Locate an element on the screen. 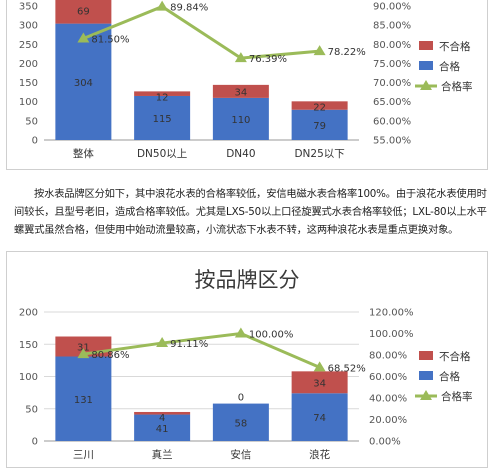 This screenshot has width=500, height=473. y-tick-label: 250 is located at coordinates (28, 45).